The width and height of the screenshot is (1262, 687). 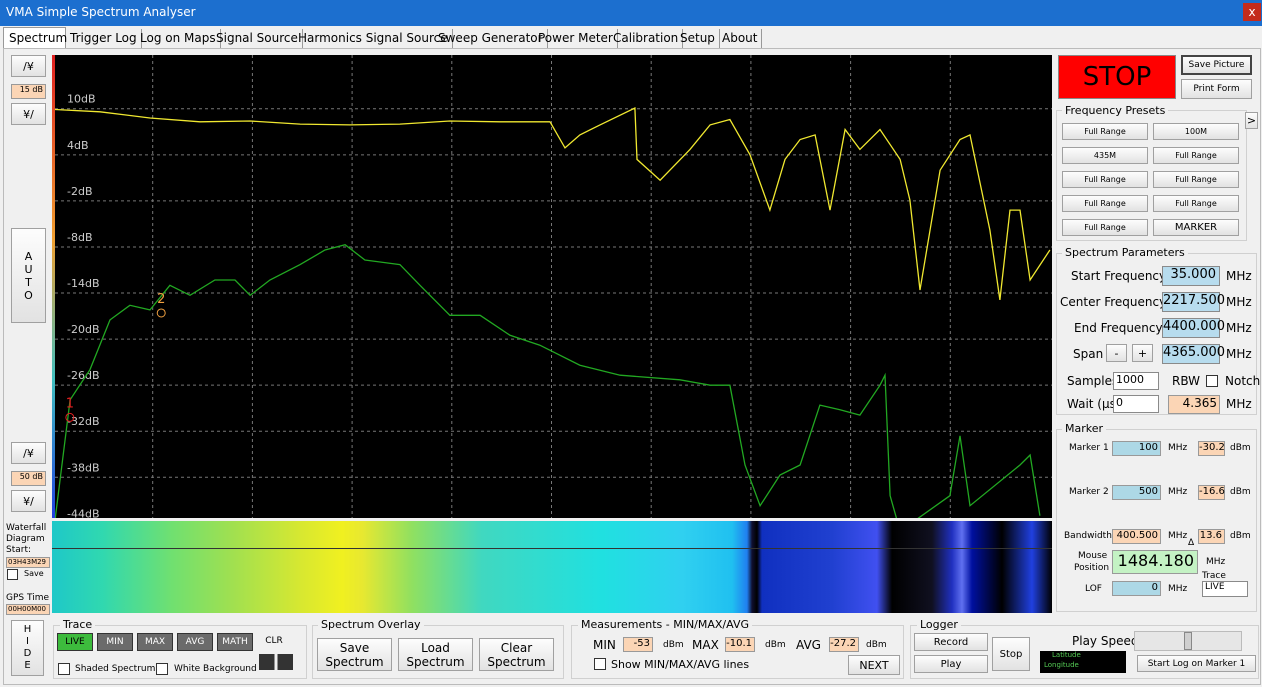 What do you see at coordinates (1188, 641) in the screenshot?
I see `slider-thumb` at bounding box center [1188, 641].